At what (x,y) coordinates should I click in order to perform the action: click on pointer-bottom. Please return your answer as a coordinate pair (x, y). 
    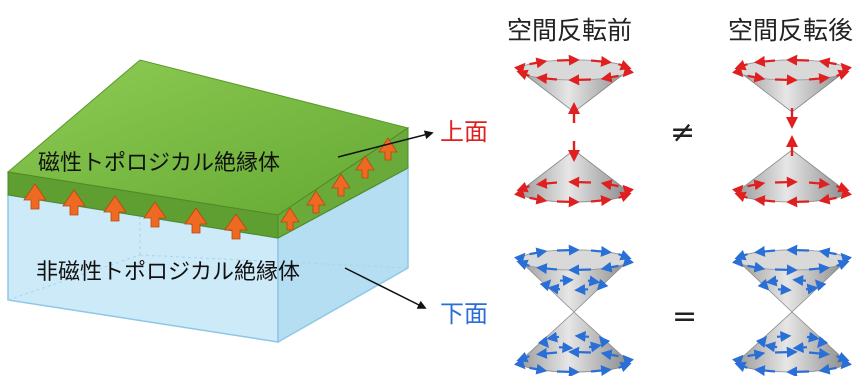
    Looking at the image, I should click on (385, 288).